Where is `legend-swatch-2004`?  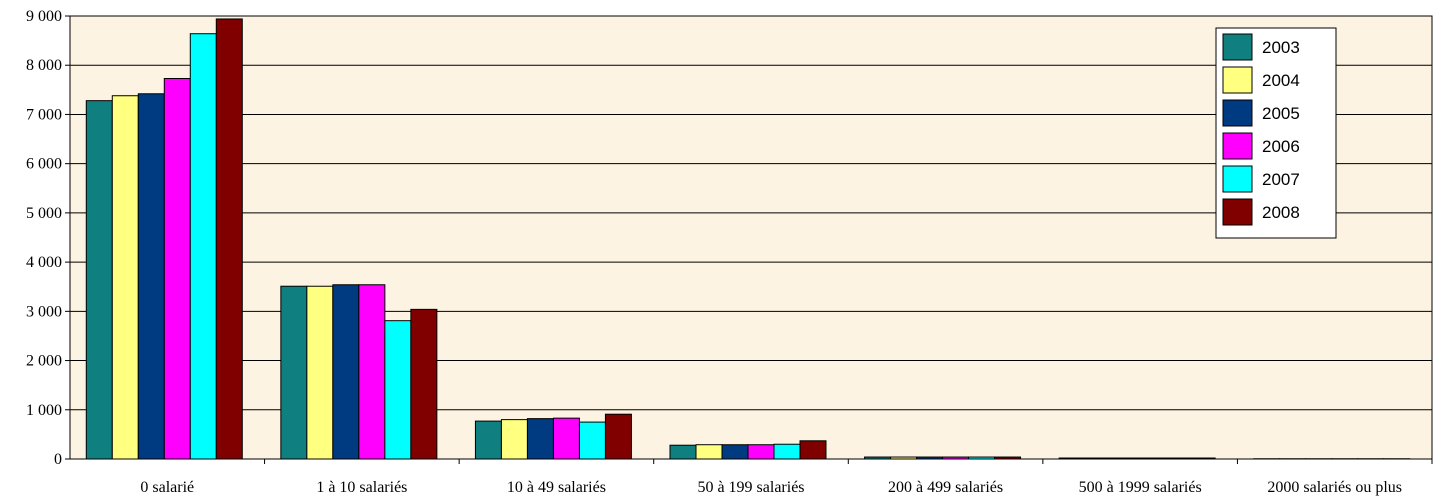 legend-swatch-2004 is located at coordinates (1237, 80).